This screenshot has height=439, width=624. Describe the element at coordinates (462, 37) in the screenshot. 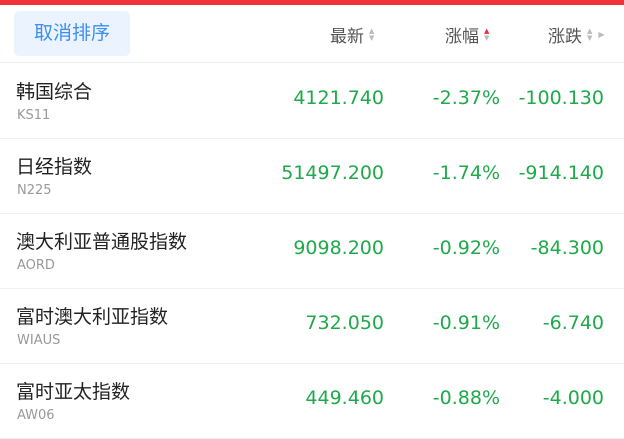

I see `column-label: 涨幅` at that location.